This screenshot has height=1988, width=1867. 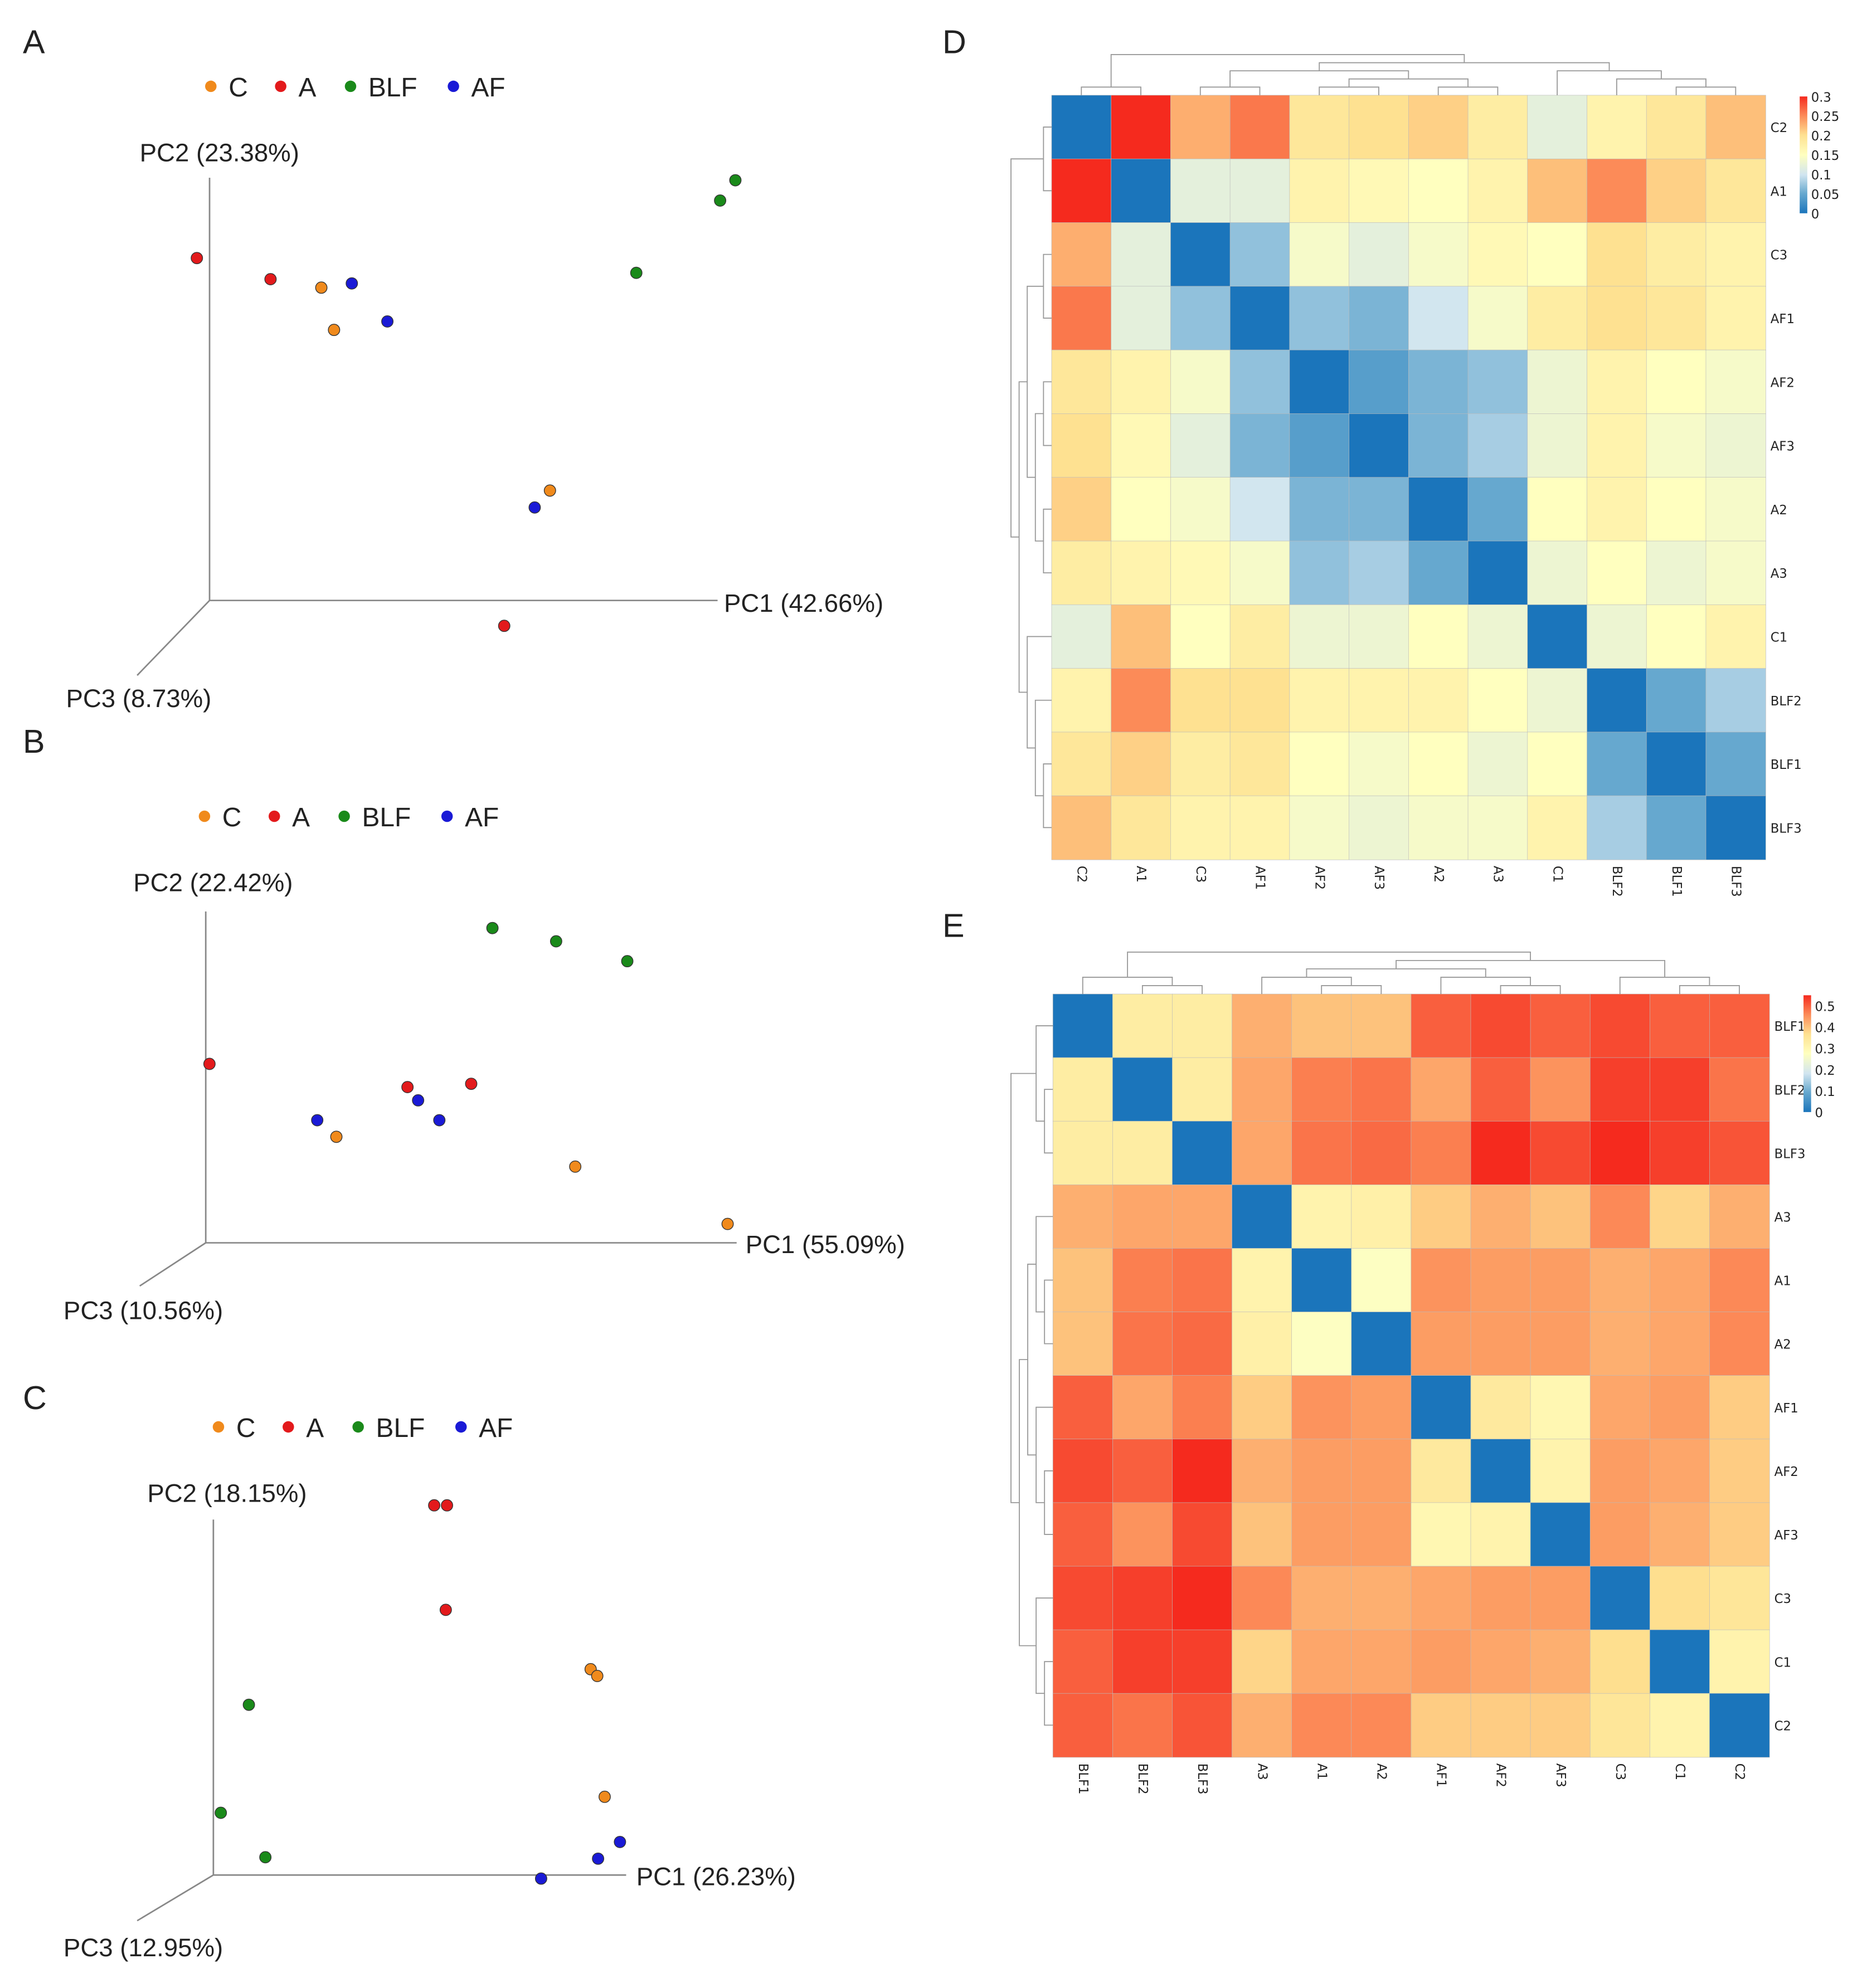 What do you see at coordinates (232, 817) in the screenshot?
I see `legend-label-C: C` at bounding box center [232, 817].